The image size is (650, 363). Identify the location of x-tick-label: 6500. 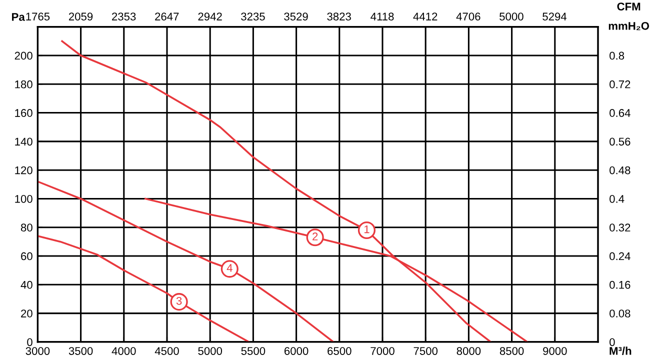
(340, 351).